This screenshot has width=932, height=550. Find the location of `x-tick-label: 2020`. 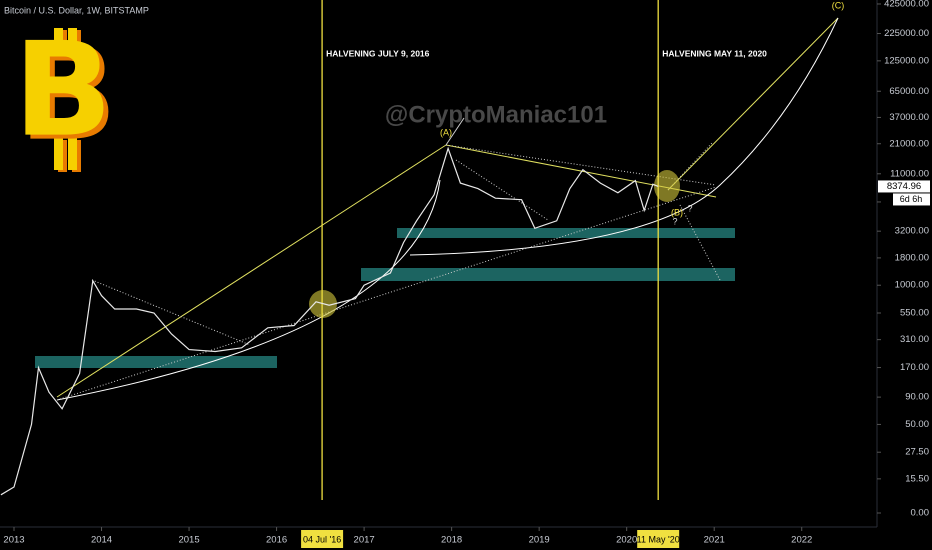

x-tick-label: 2020 is located at coordinates (626, 540).